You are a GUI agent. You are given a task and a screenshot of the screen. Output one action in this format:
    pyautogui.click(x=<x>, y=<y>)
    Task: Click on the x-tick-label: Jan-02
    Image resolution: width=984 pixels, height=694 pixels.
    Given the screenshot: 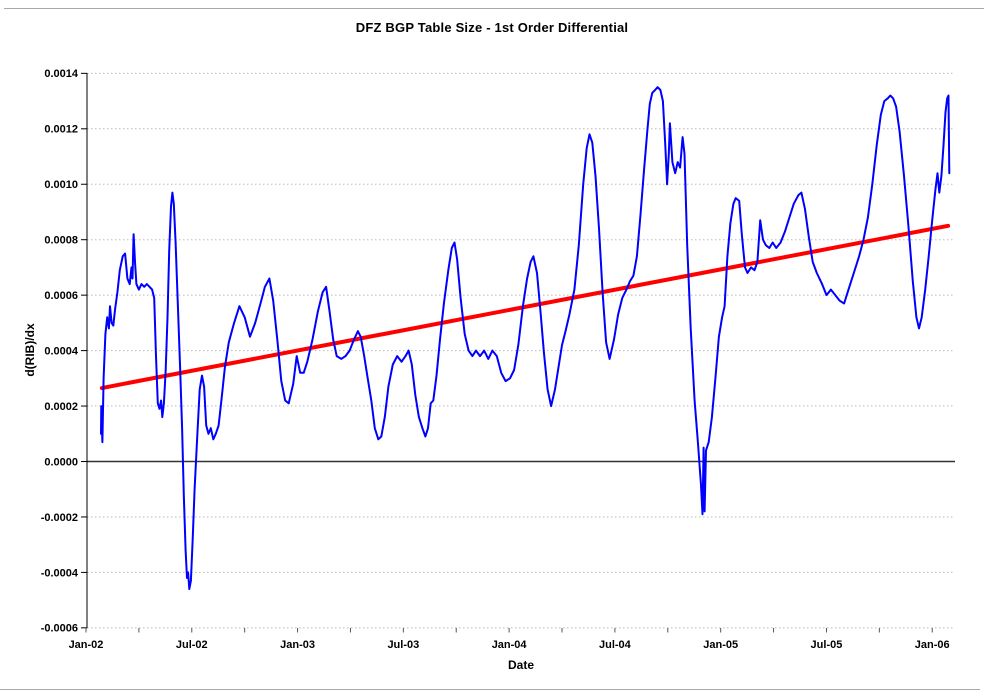 What is the action you would take?
    pyautogui.click(x=86, y=645)
    